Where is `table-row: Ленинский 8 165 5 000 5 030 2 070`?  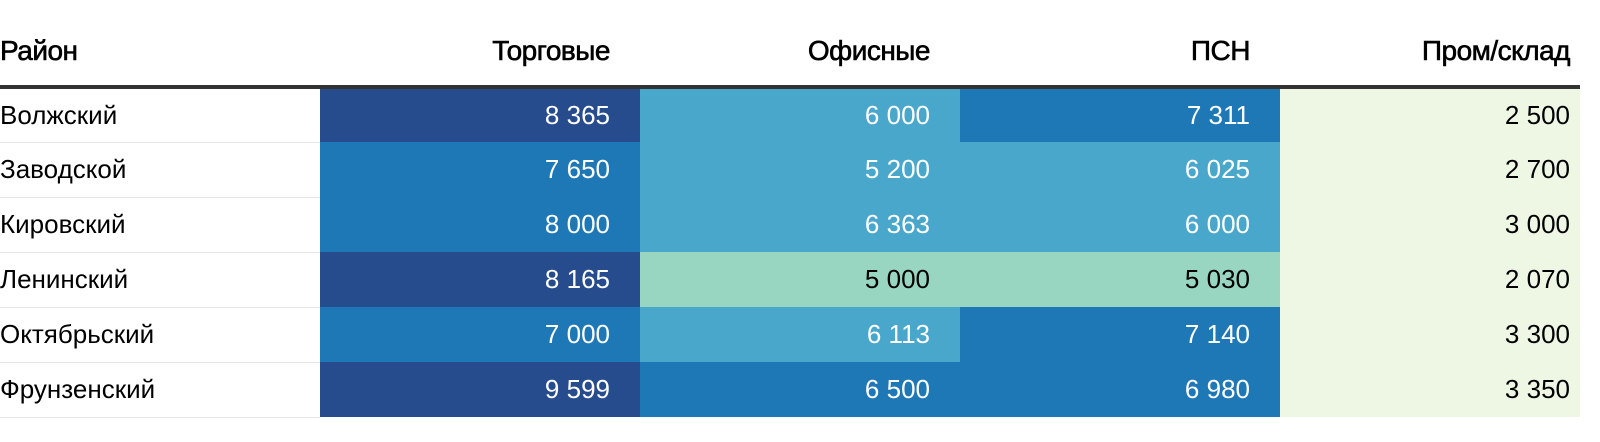 table-row: Ленинский 8 165 5 000 5 030 2 070 is located at coordinates (790, 280).